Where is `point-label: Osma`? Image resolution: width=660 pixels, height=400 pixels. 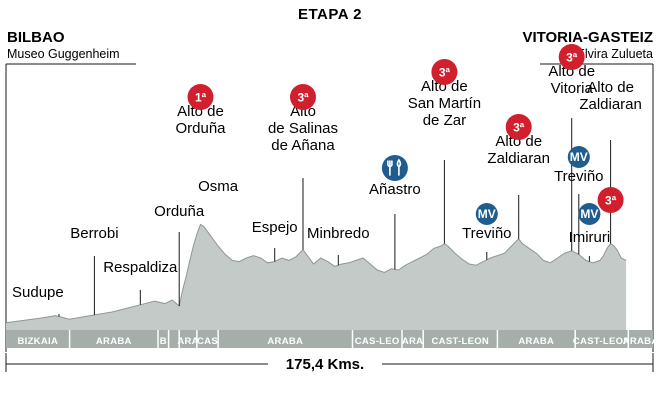
point-label: Osma is located at coordinates (218, 186).